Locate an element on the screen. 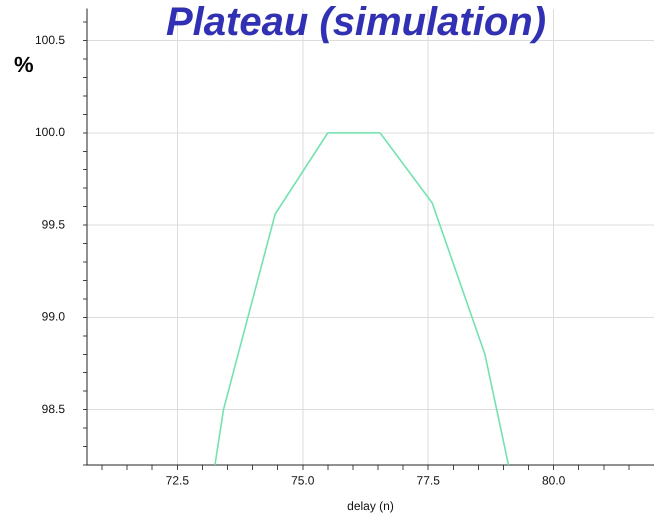 The image size is (654, 514). y-axis-title: % is located at coordinates (24, 65).